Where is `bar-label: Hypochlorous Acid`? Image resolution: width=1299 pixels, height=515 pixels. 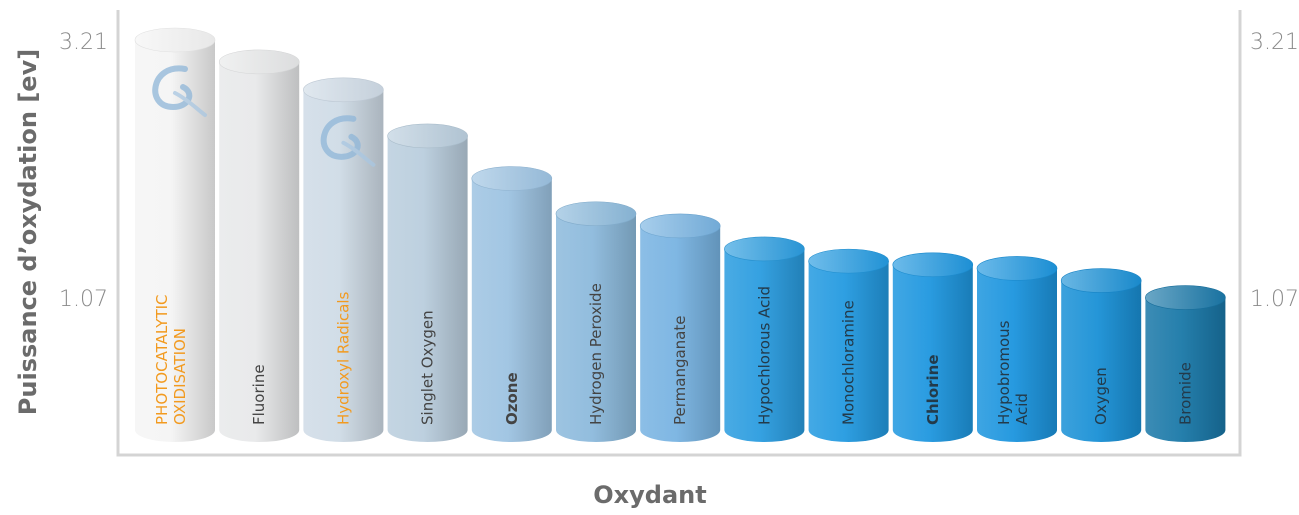
bar-label: Hypochlorous Acid is located at coordinates (764, 355).